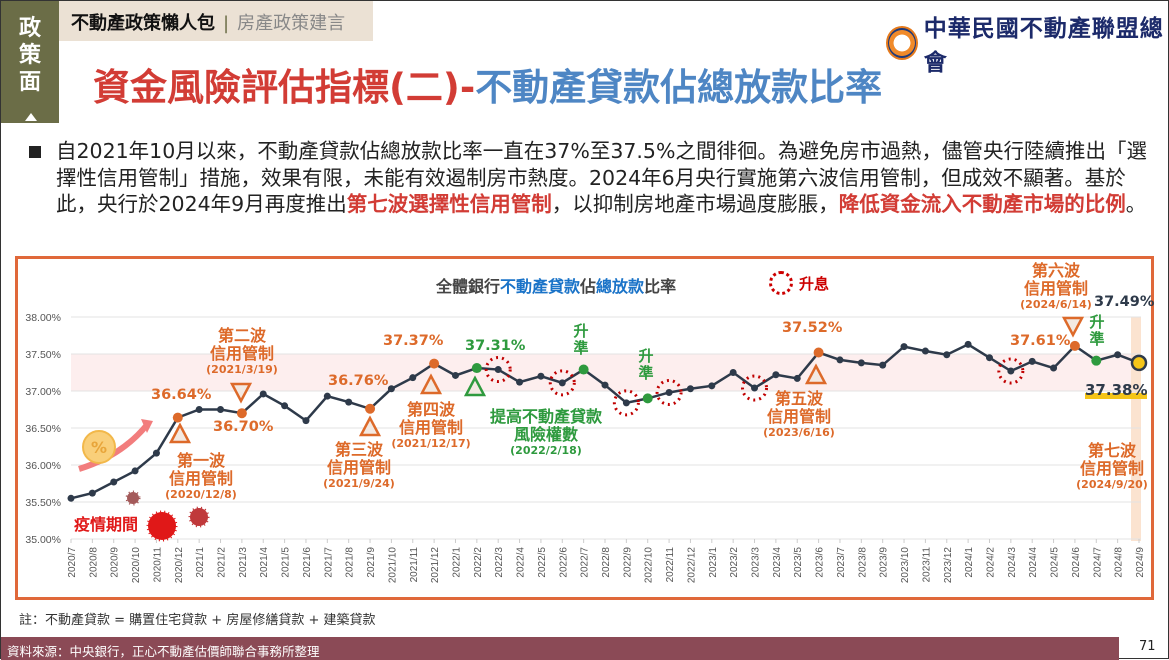  Describe the element at coordinates (620, 286) in the screenshot. I see `chart-title-part: 總放款` at that location.